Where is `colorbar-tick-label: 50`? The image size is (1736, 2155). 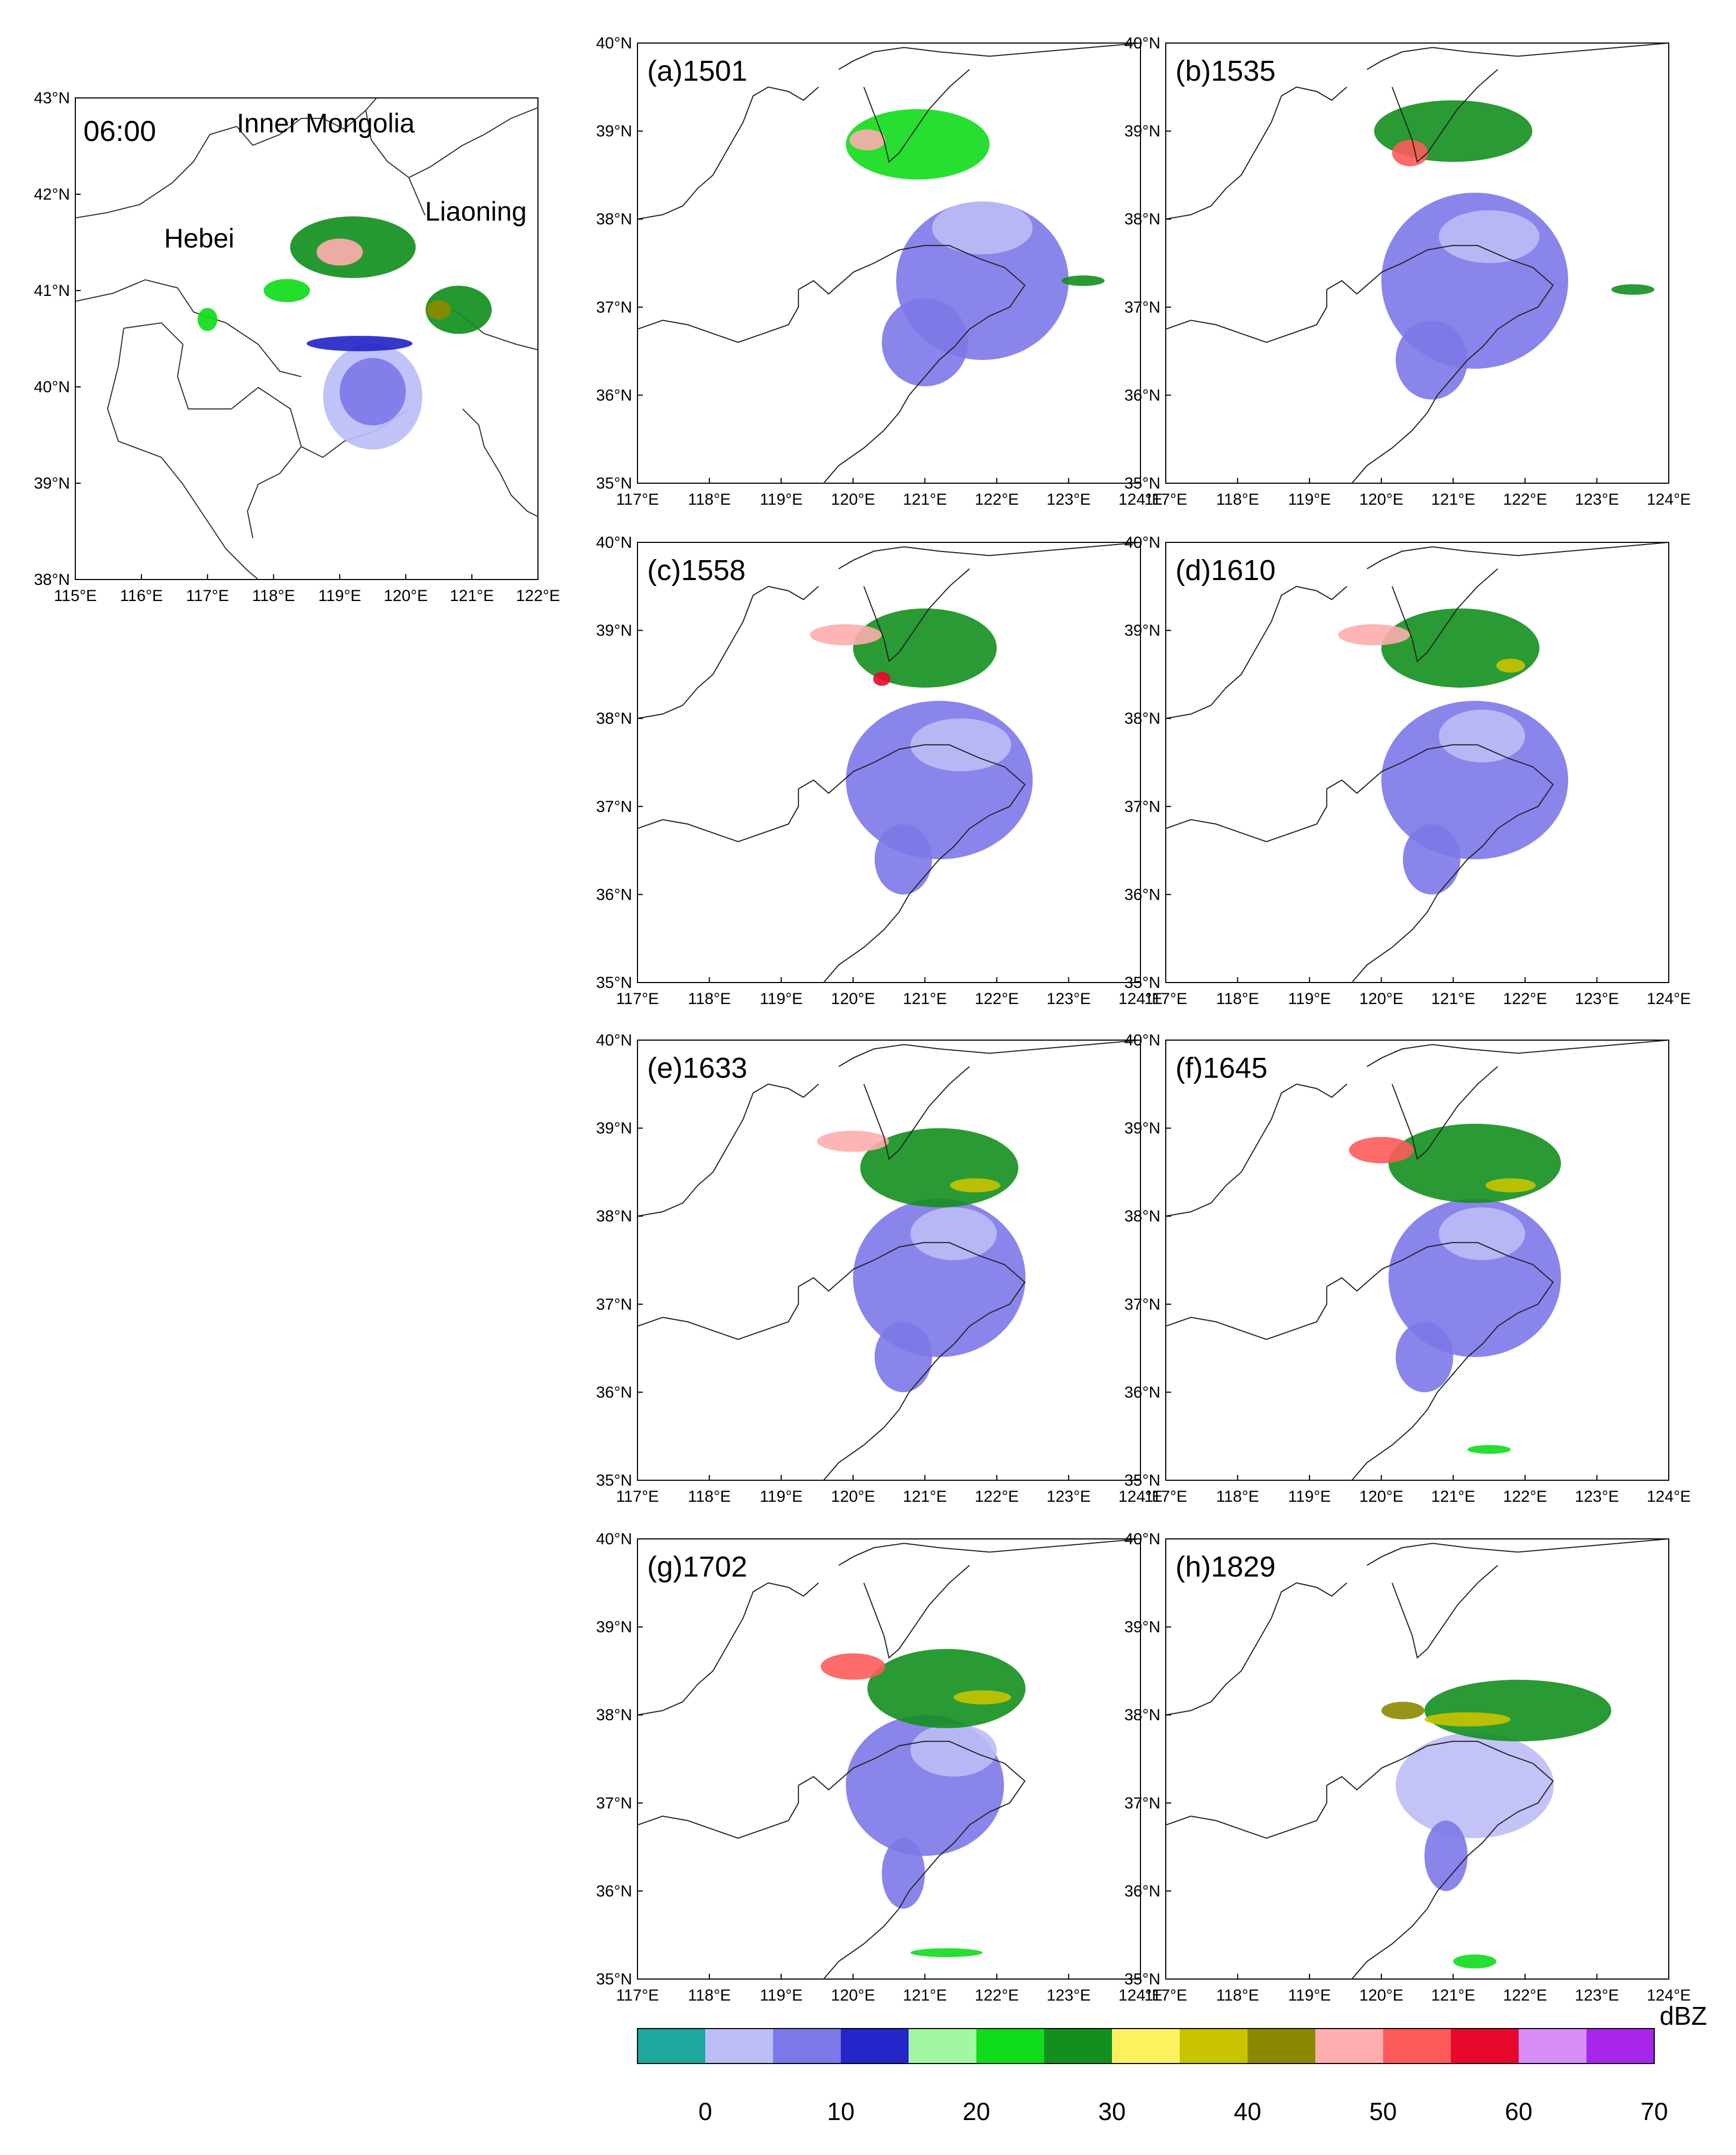 colorbar-tick-label: 50 is located at coordinates (1383, 2111).